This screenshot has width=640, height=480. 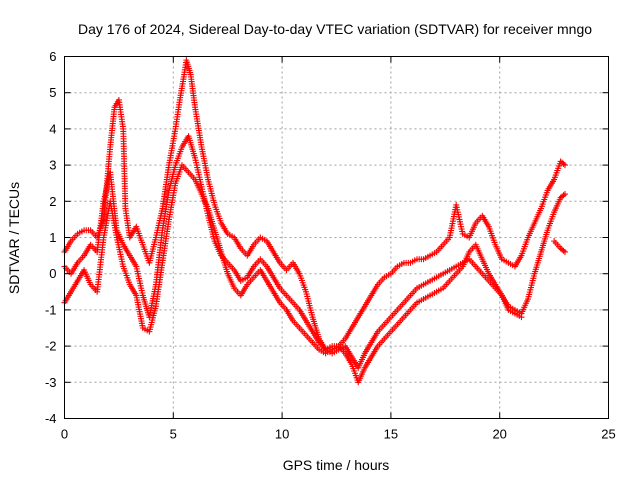 What do you see at coordinates (64, 434) in the screenshot?
I see `x-tick-label: 0` at bounding box center [64, 434].